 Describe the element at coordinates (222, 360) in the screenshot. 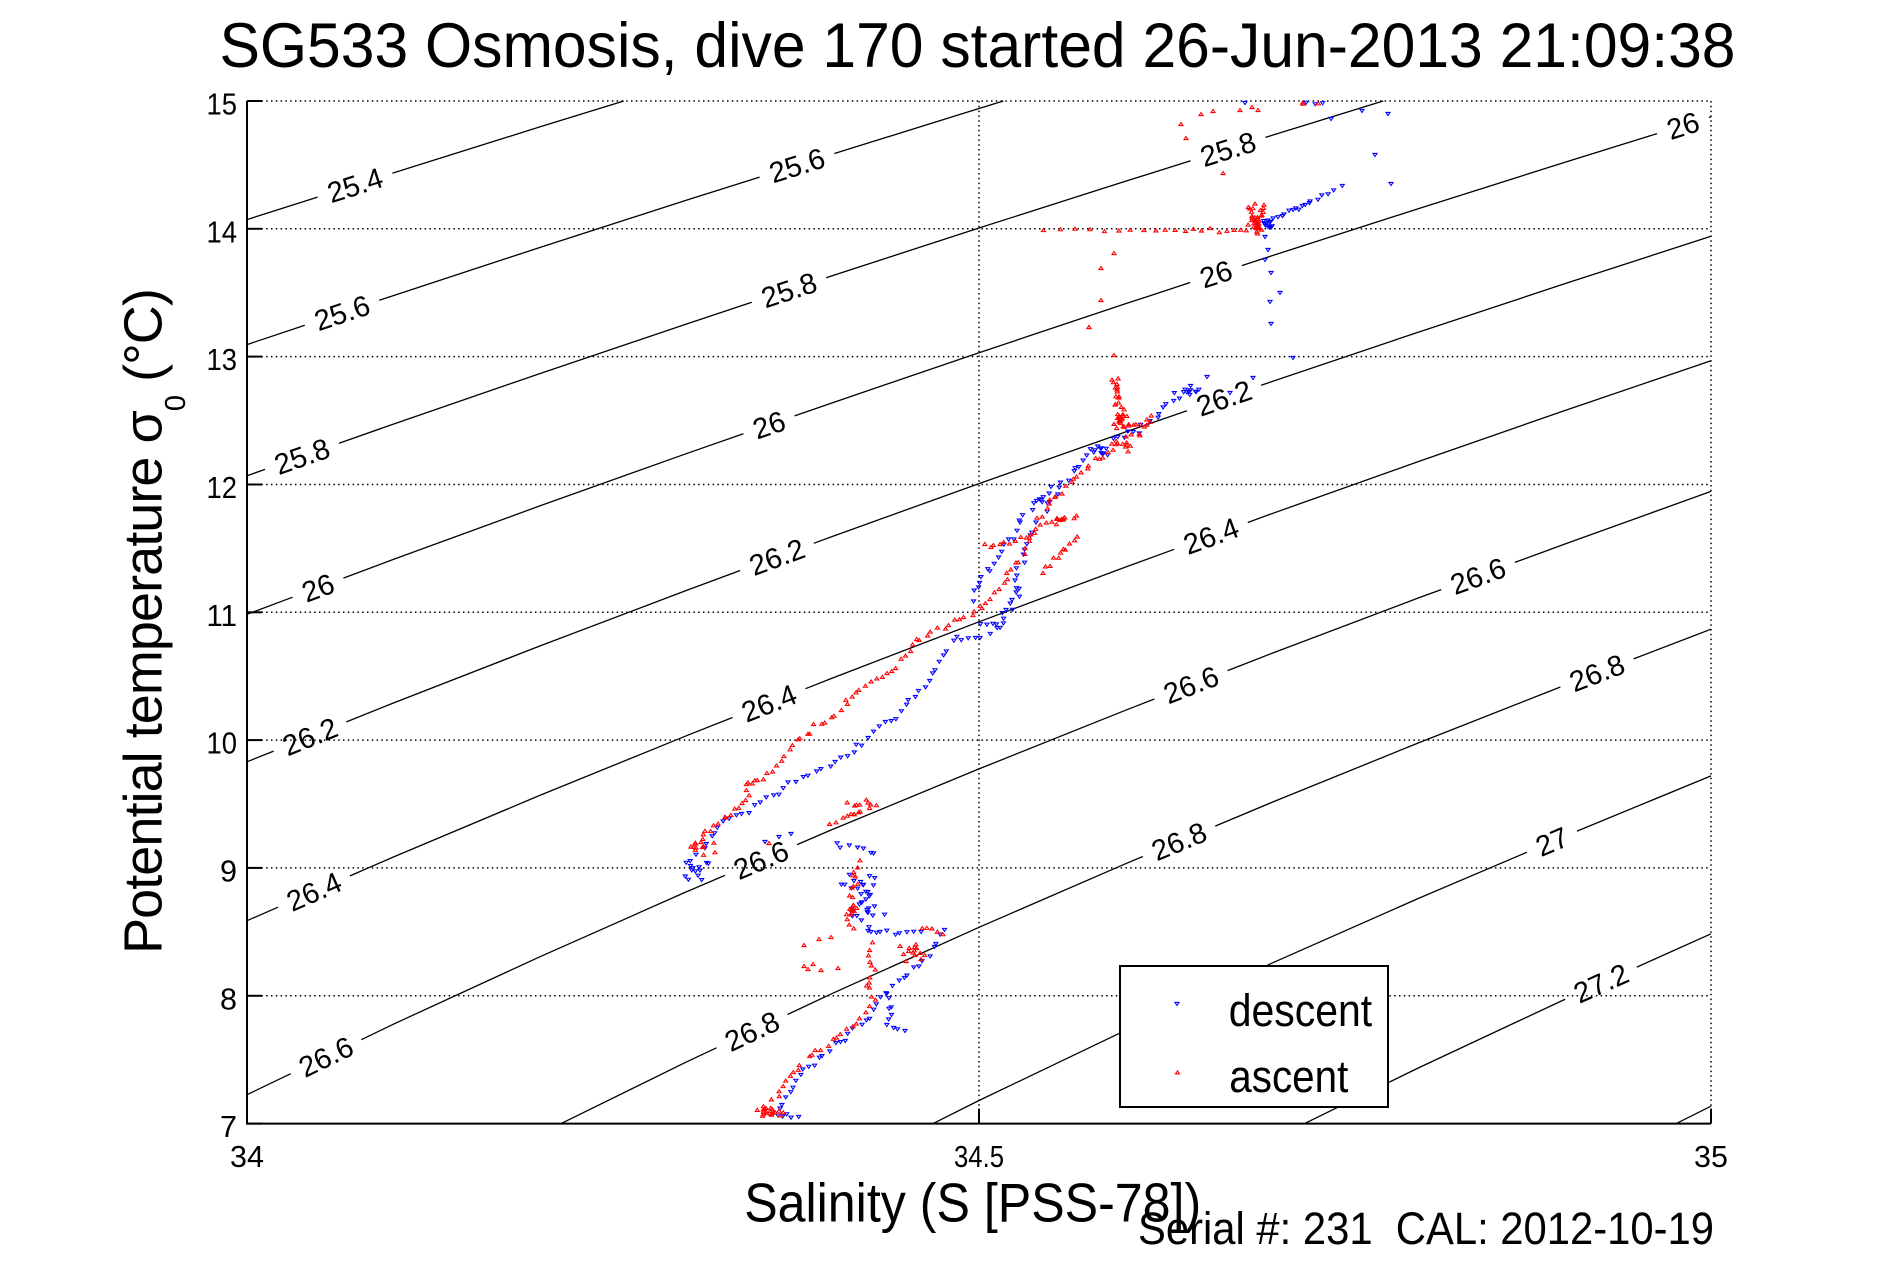

I see `svg-text: 13` at that location.